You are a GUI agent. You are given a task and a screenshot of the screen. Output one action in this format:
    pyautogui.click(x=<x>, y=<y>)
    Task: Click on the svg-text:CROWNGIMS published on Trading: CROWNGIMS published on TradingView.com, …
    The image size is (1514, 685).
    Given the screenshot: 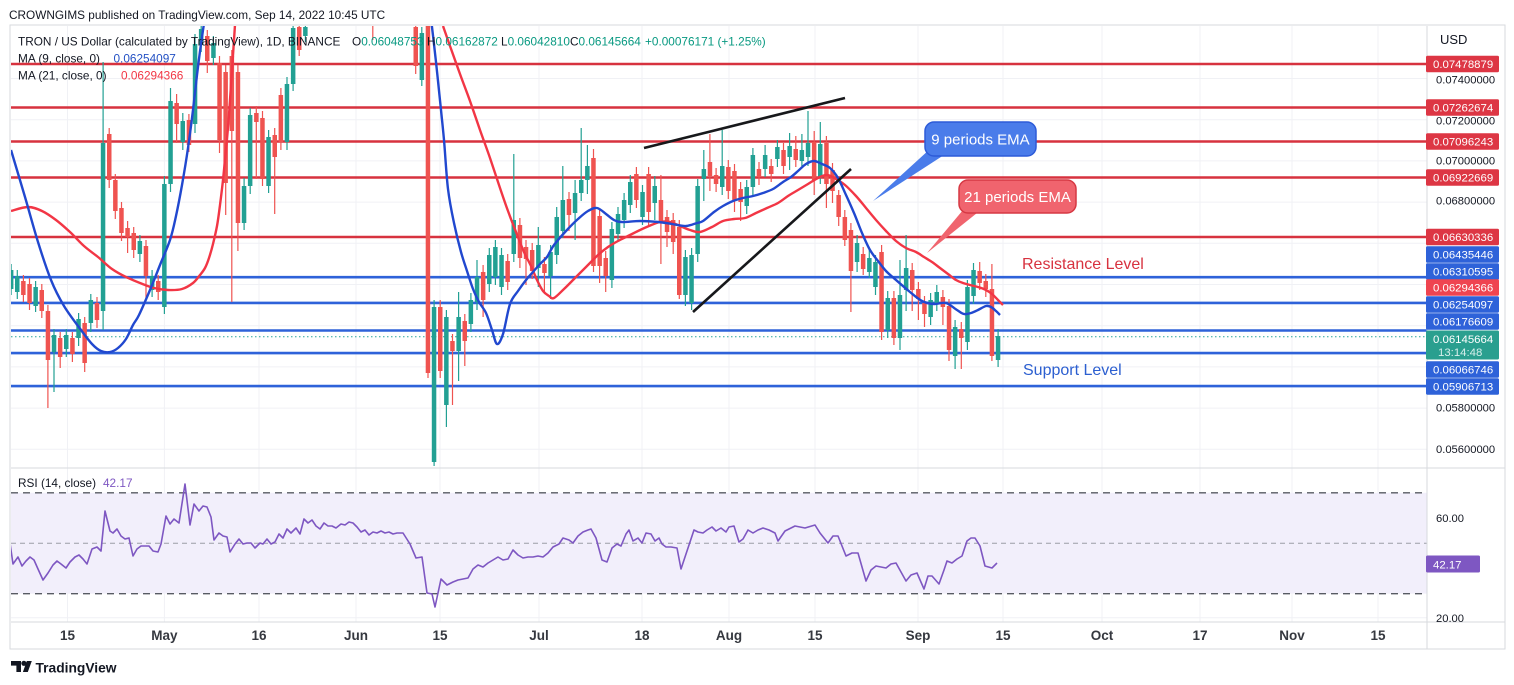 What is the action you would take?
    pyautogui.click(x=197, y=15)
    